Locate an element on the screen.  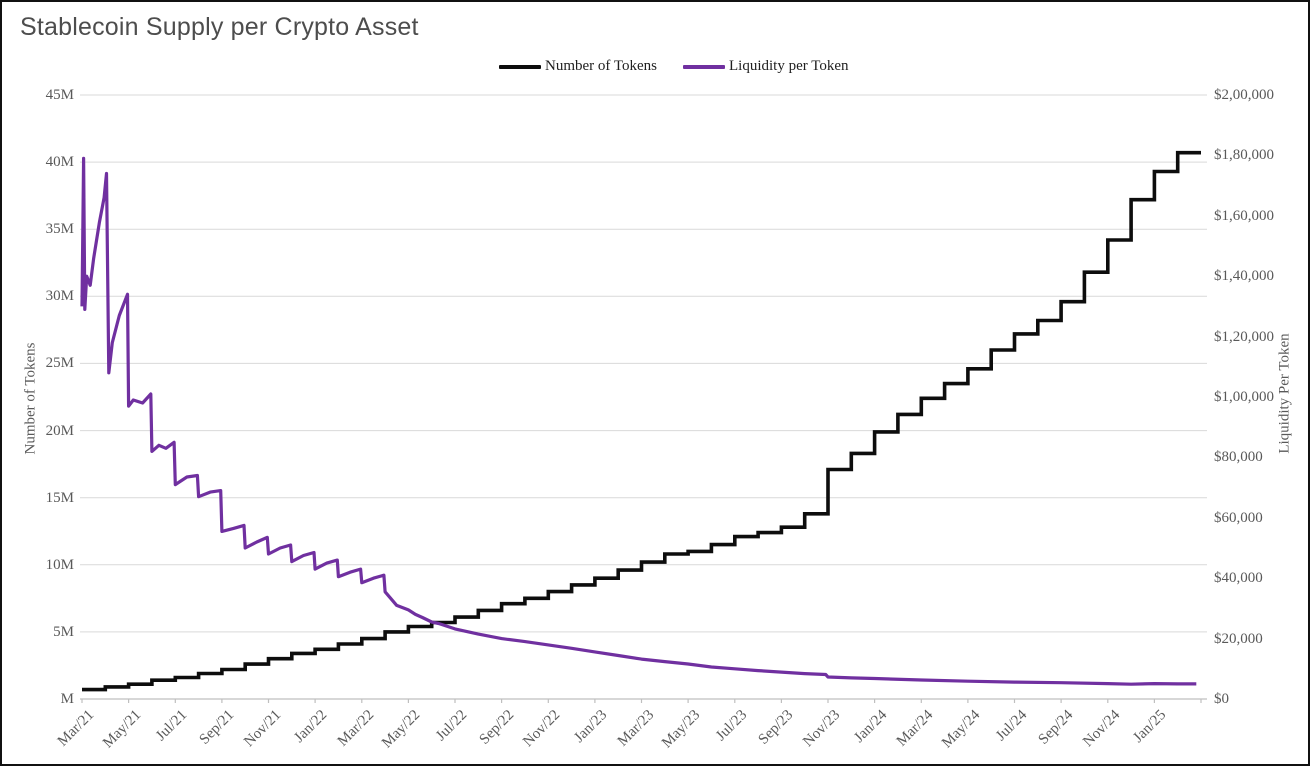
legend-item-liquidity-per-token: Liquidity per Token is located at coordinates (766, 66).